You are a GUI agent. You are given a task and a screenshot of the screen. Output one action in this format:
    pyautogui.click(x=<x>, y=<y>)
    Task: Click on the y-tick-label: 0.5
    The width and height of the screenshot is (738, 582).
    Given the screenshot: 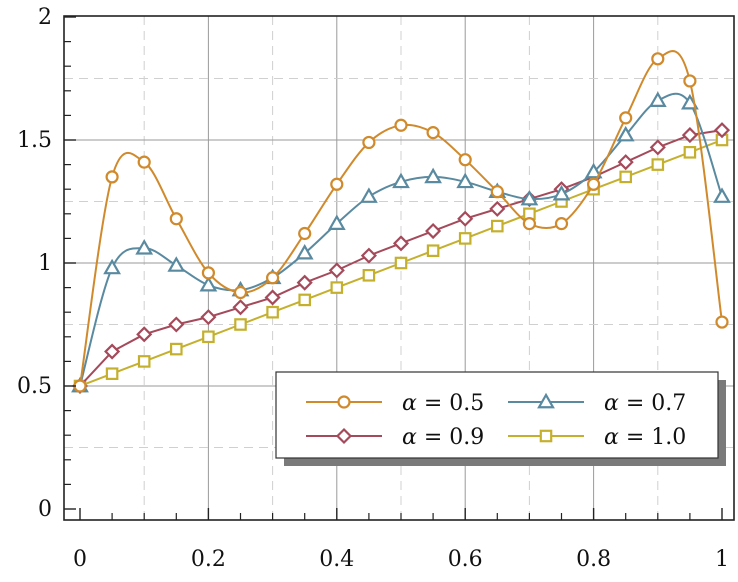 What is the action you would take?
    pyautogui.click(x=34, y=386)
    